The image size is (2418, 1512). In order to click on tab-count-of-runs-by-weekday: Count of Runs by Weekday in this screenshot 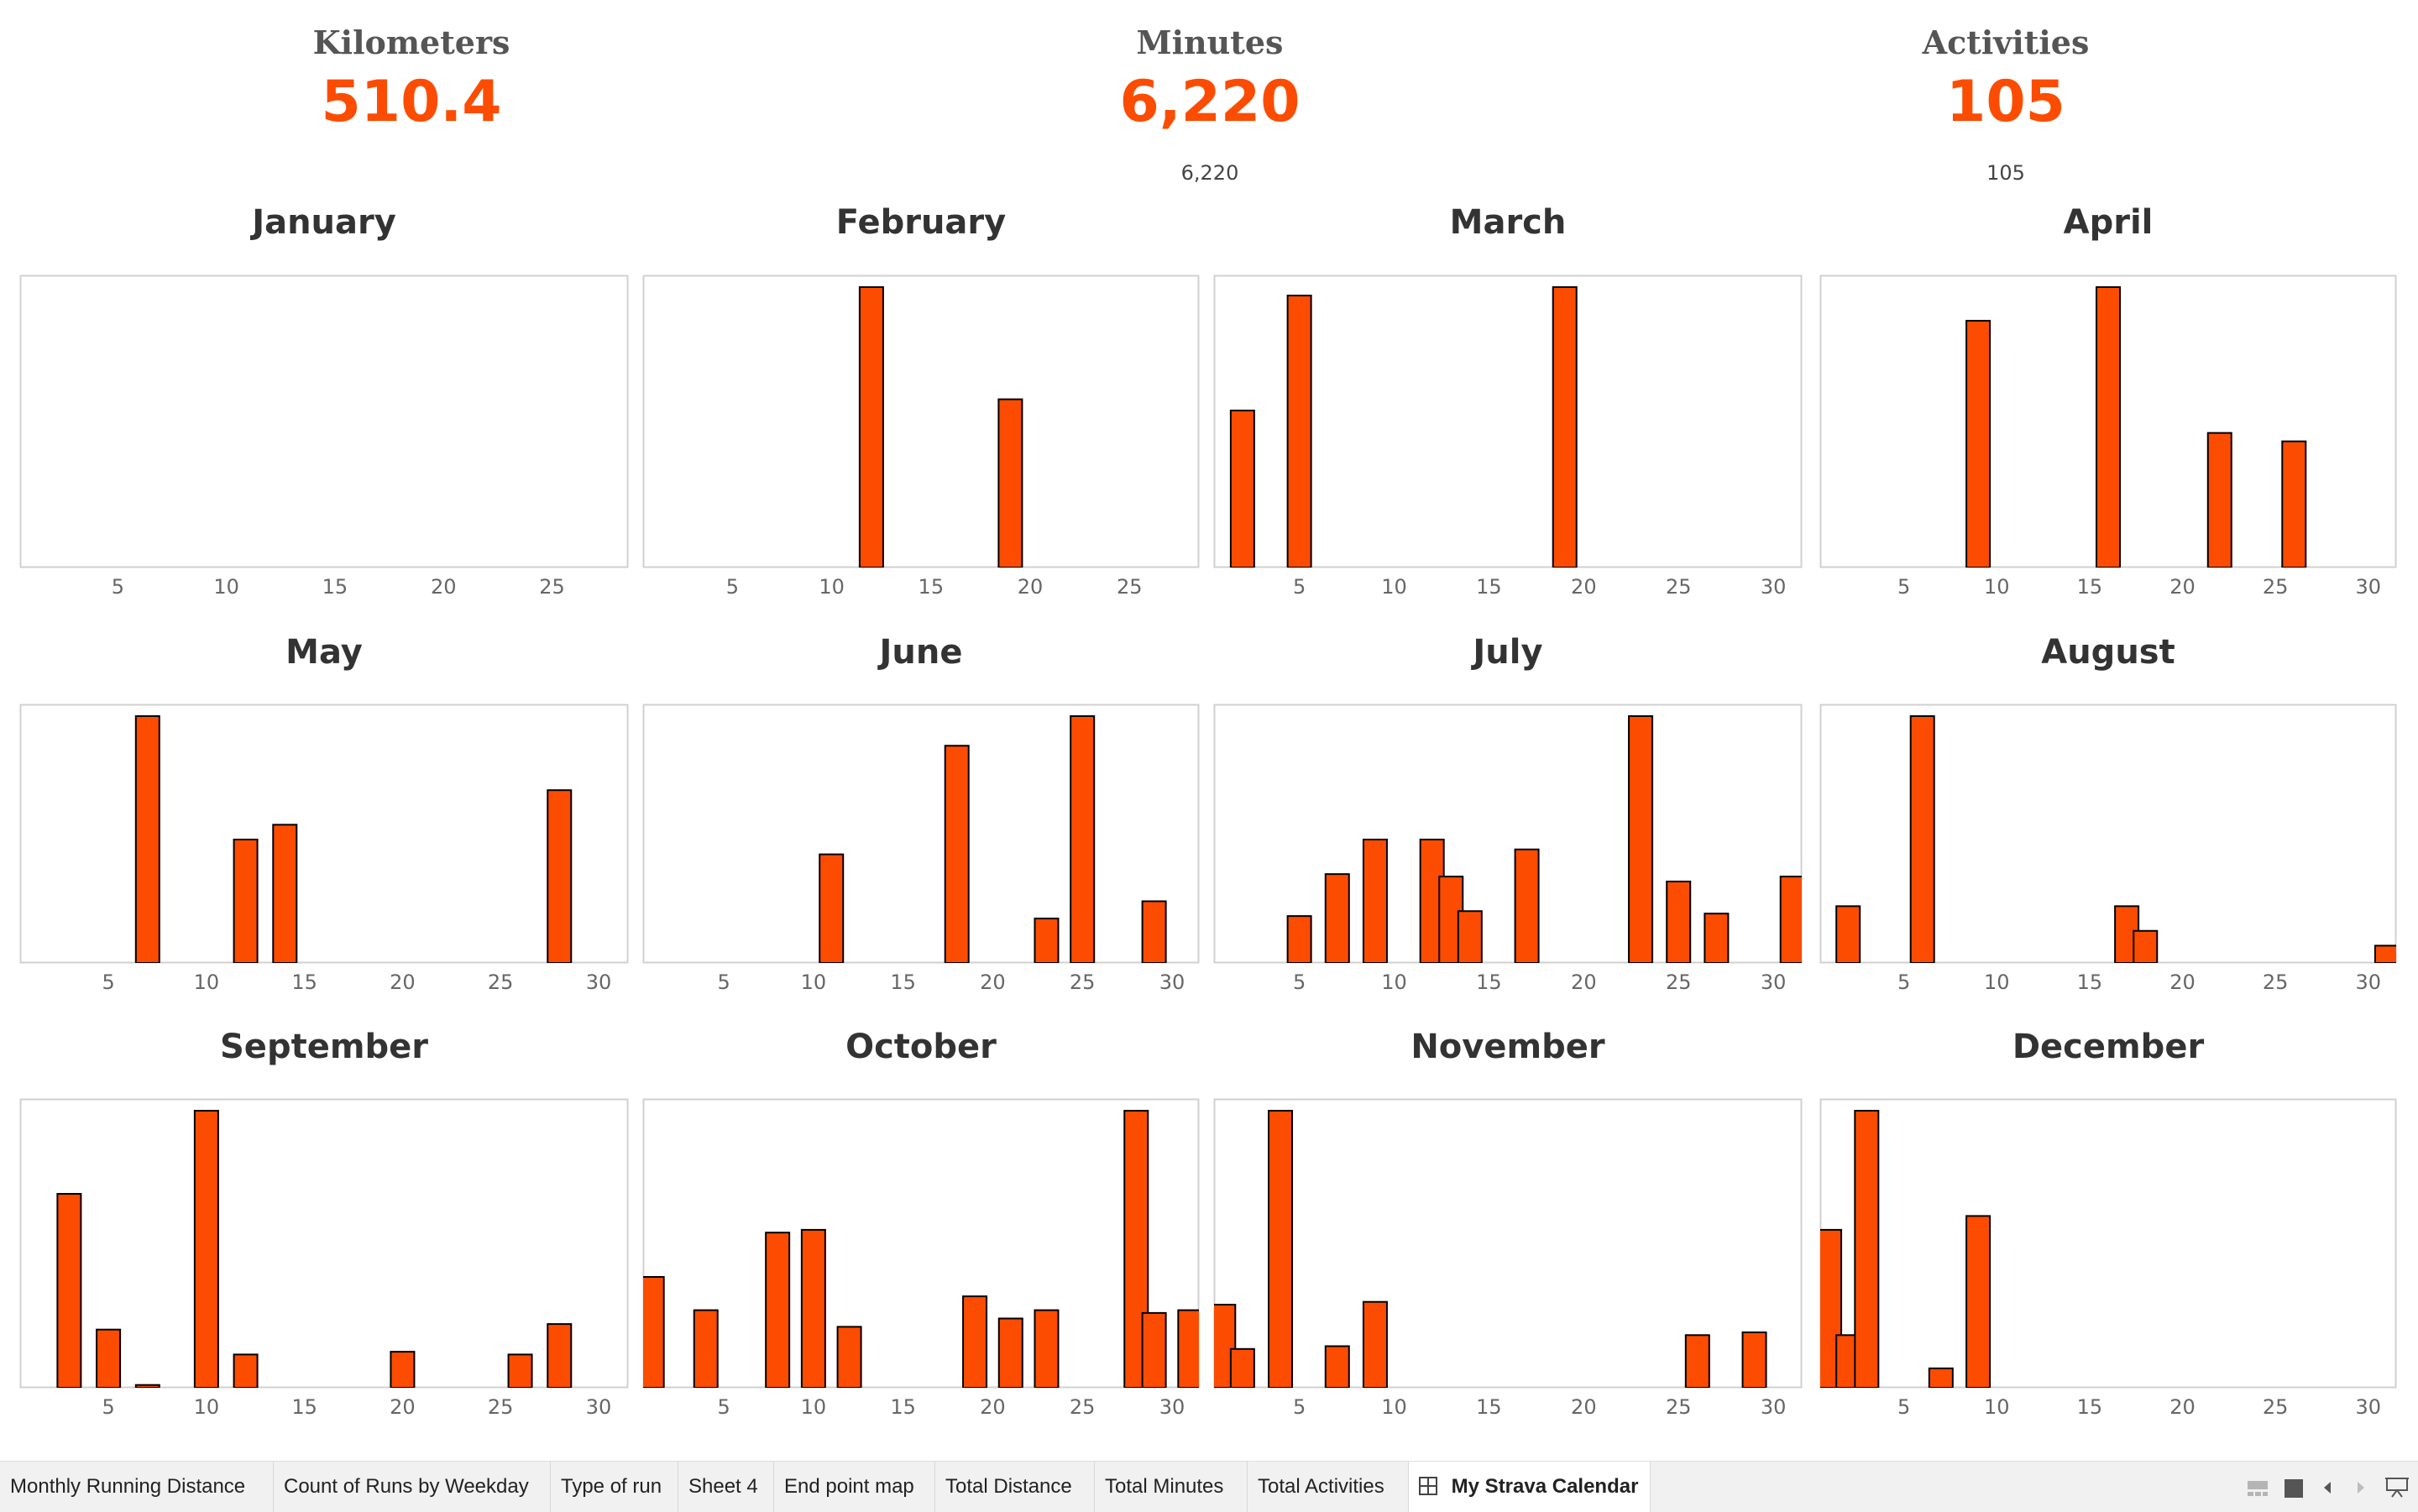, I will do `click(412, 1487)`.